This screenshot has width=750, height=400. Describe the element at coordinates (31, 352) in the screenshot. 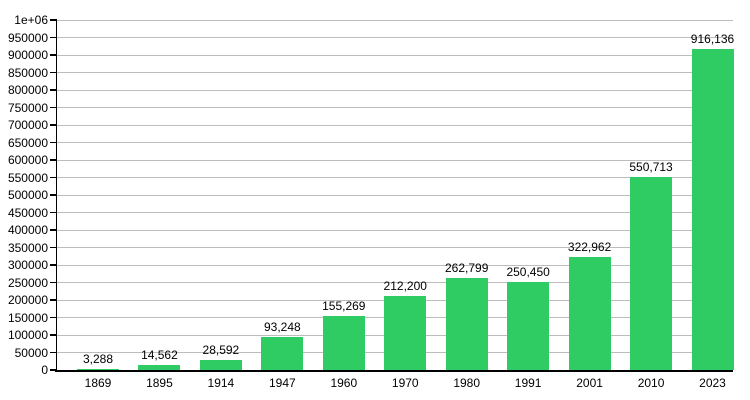

I see `y-tick-label: 50000` at that location.